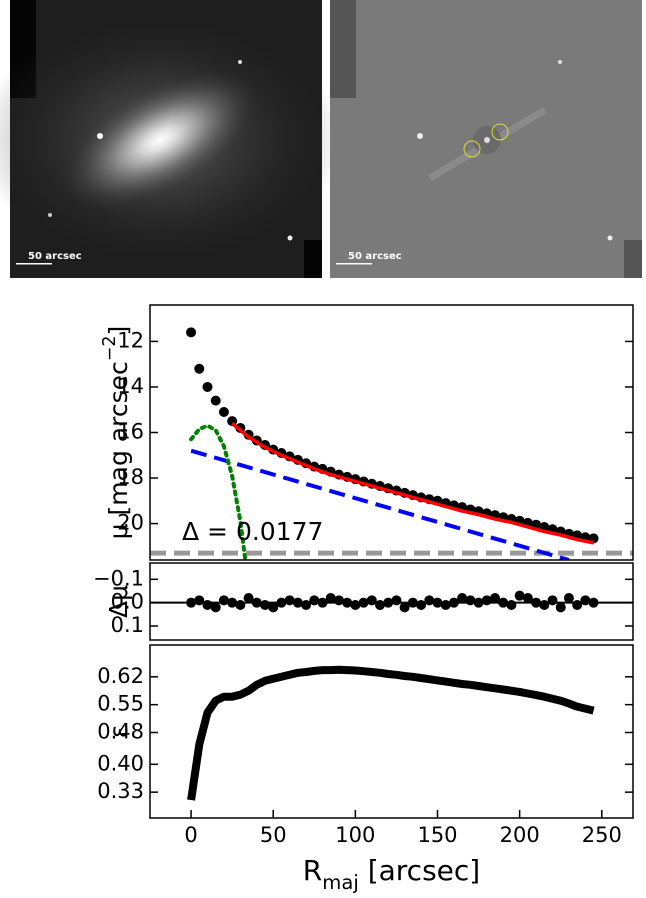  I want to click on y-axis-label: Δμ, so click(118, 601).